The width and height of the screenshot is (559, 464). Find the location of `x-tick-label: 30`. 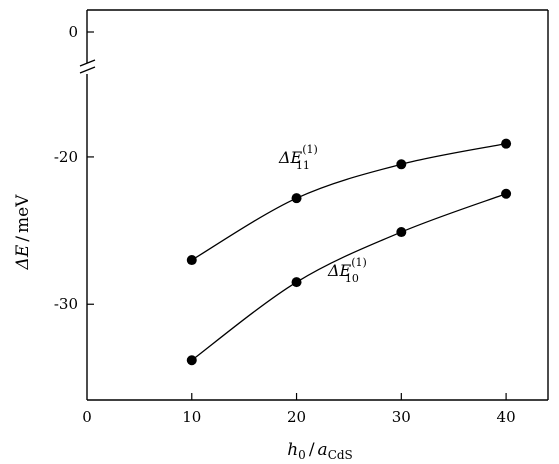

x-tick-label: 30 is located at coordinates (401, 417).